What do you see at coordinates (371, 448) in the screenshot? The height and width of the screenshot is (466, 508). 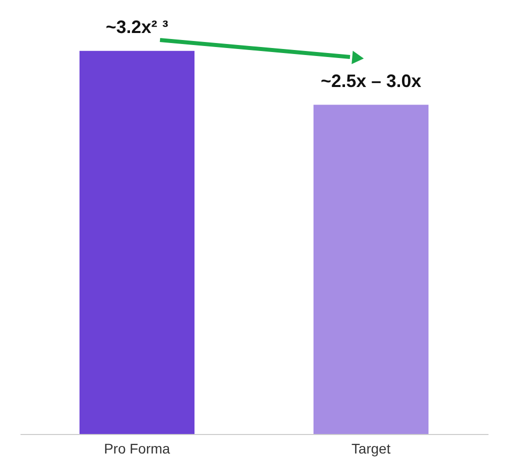 I see `x-tick-label: Target` at bounding box center [371, 448].